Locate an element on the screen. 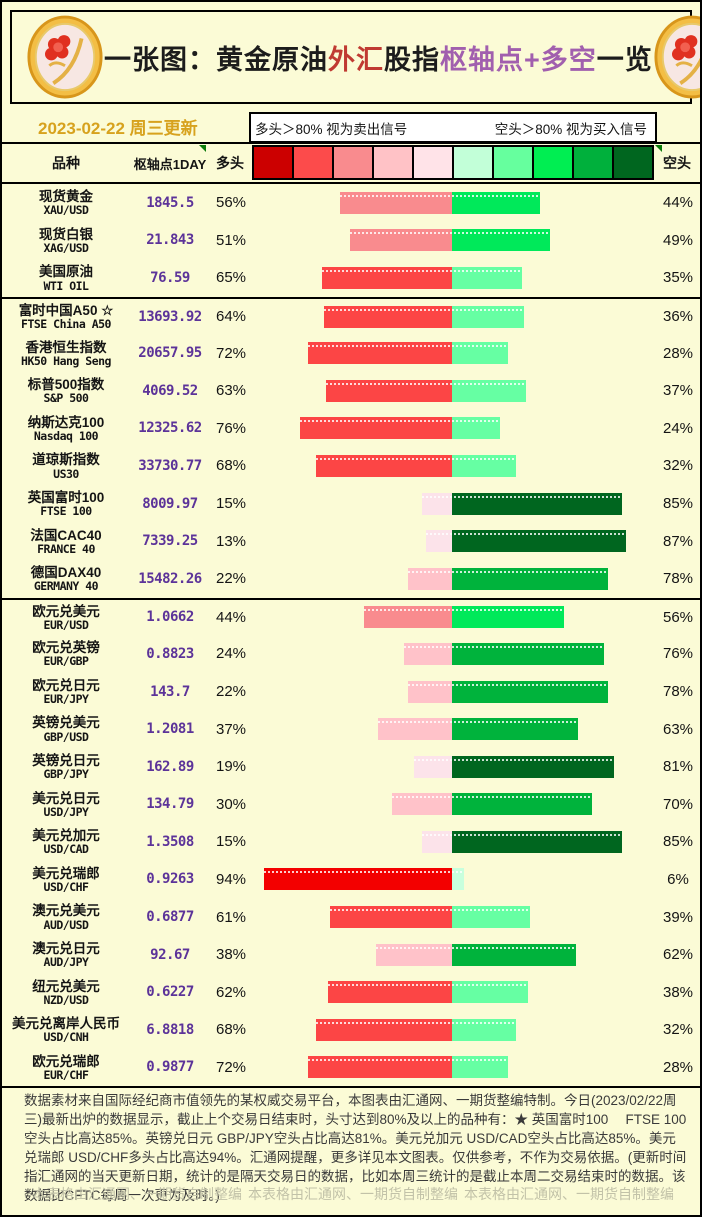  short-pct: 44% is located at coordinates (678, 203).